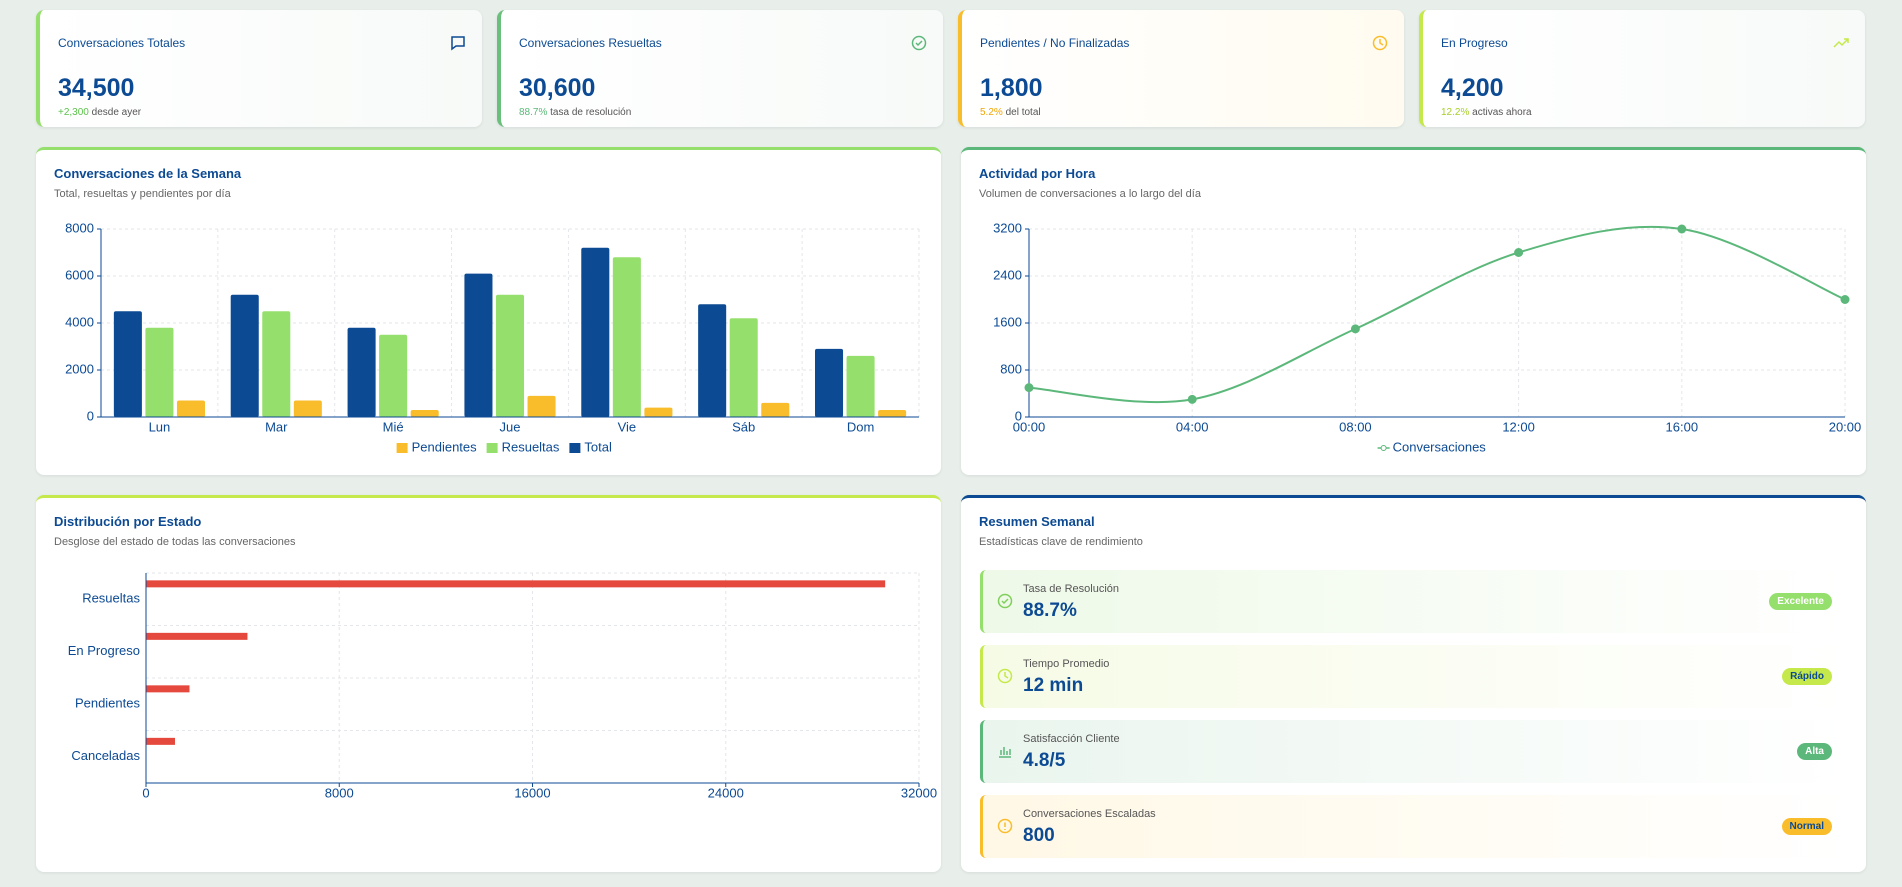 This screenshot has height=887, width=1902. Describe the element at coordinates (79, 321) in the screenshot. I see `y-tick-label: 4000` at that location.